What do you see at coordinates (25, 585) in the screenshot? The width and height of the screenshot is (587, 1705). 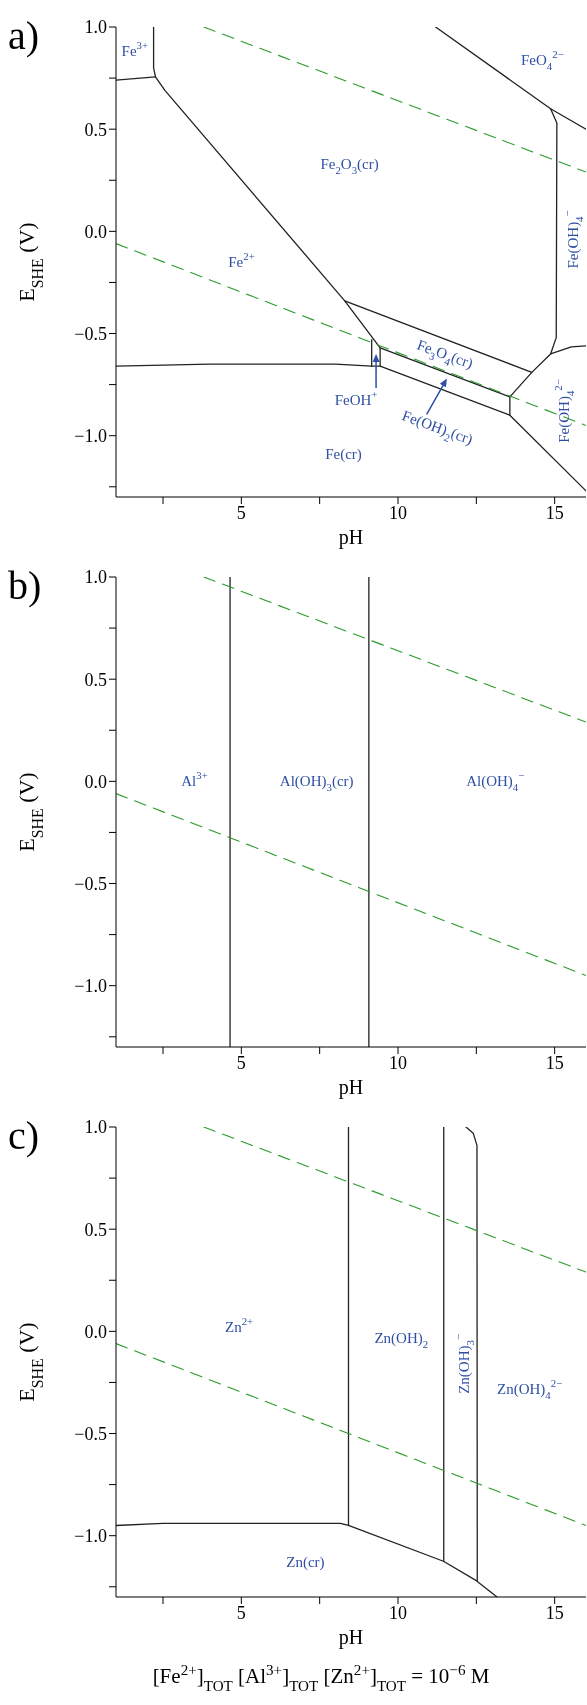 I see `chart-title: b)` at bounding box center [25, 585].